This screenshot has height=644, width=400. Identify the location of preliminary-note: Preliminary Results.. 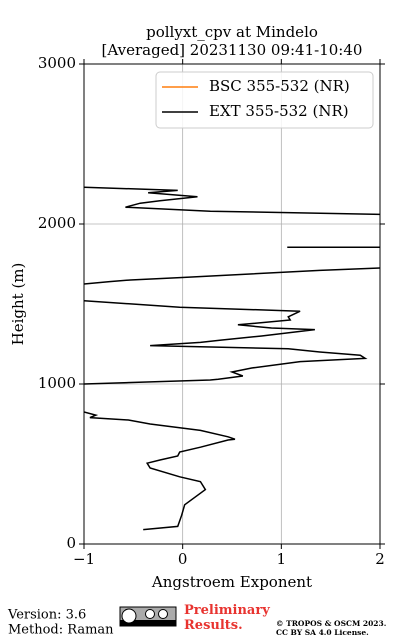
(227, 618).